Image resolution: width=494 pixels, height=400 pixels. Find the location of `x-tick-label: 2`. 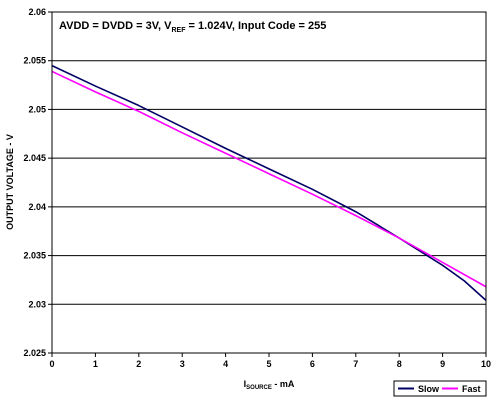

x-tick-label: 2 is located at coordinates (138, 364).